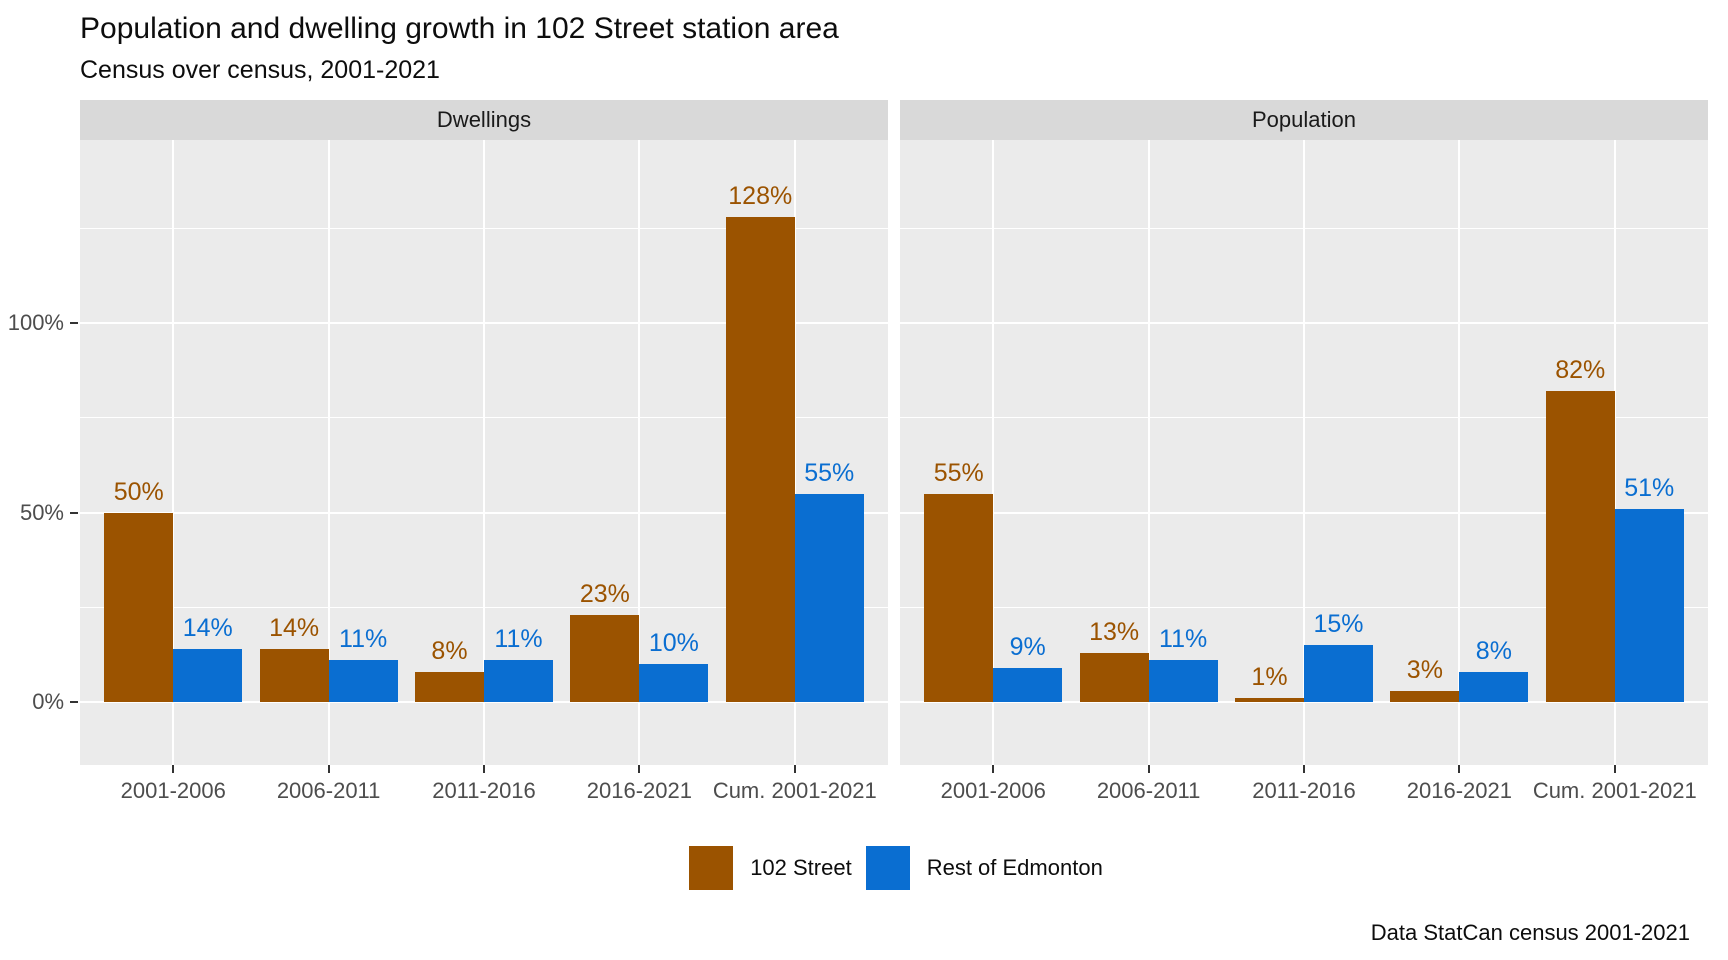 The height and width of the screenshot is (960, 1728). Describe the element at coordinates (138, 491) in the screenshot. I see `bar-value-label: 50%` at that location.